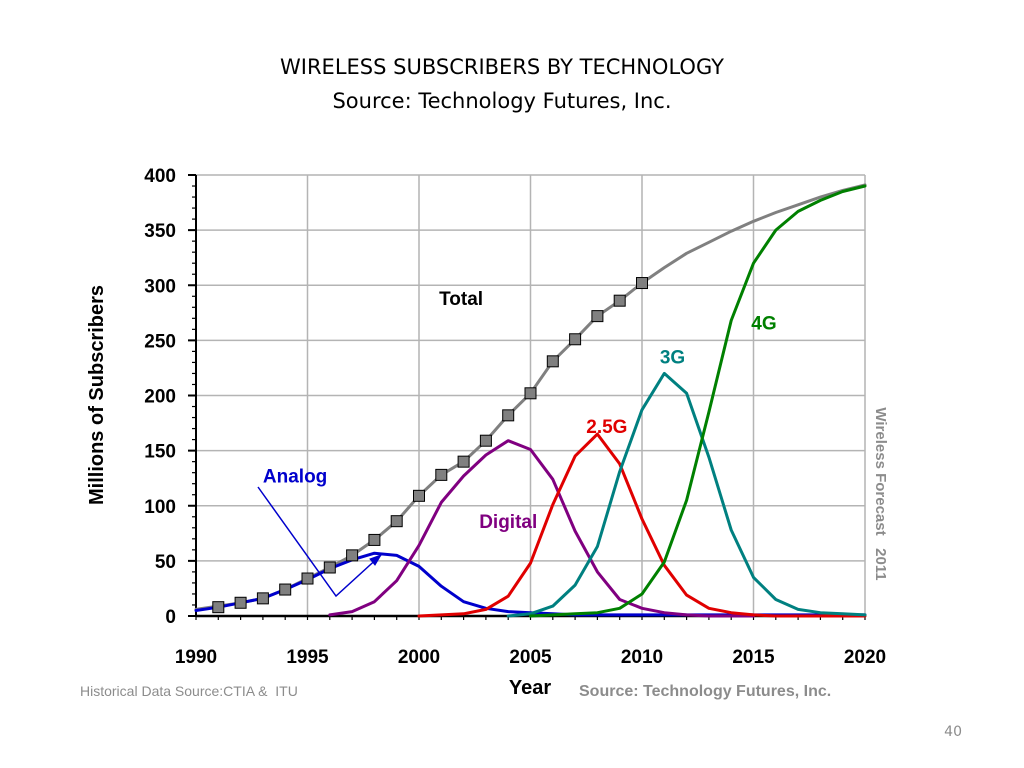 This screenshot has width=1024, height=768. What do you see at coordinates (953, 732) in the screenshot?
I see `page-number: 40` at bounding box center [953, 732].